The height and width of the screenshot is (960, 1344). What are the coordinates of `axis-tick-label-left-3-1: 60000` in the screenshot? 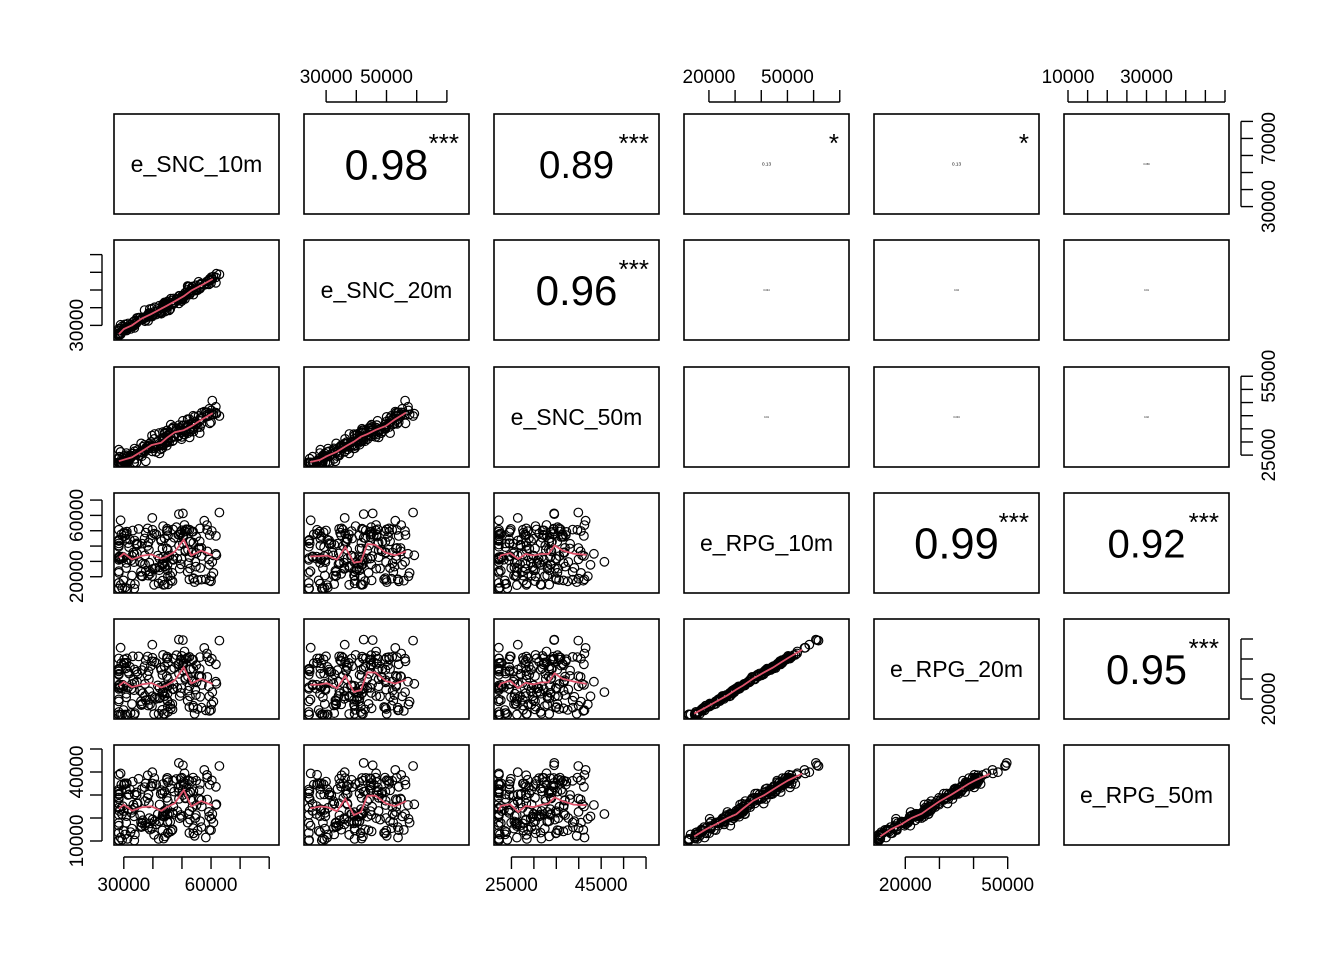 It's located at (77, 515).